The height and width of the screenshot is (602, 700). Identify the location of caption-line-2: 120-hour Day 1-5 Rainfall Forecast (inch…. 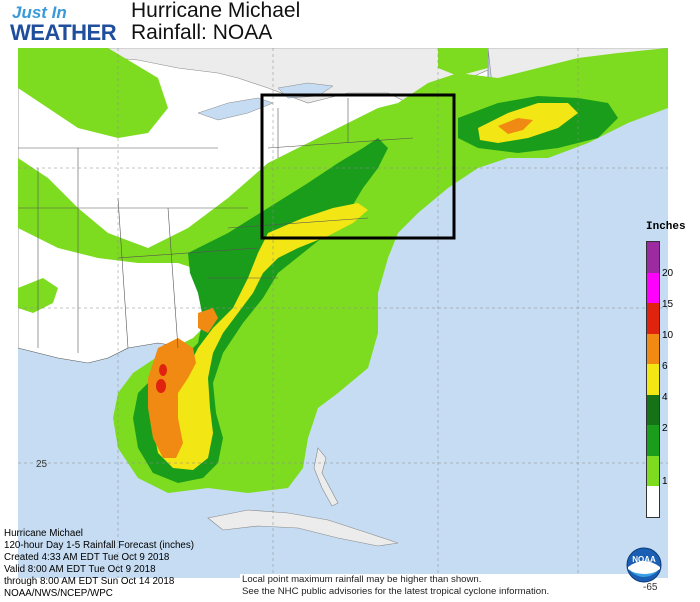
(99, 545).